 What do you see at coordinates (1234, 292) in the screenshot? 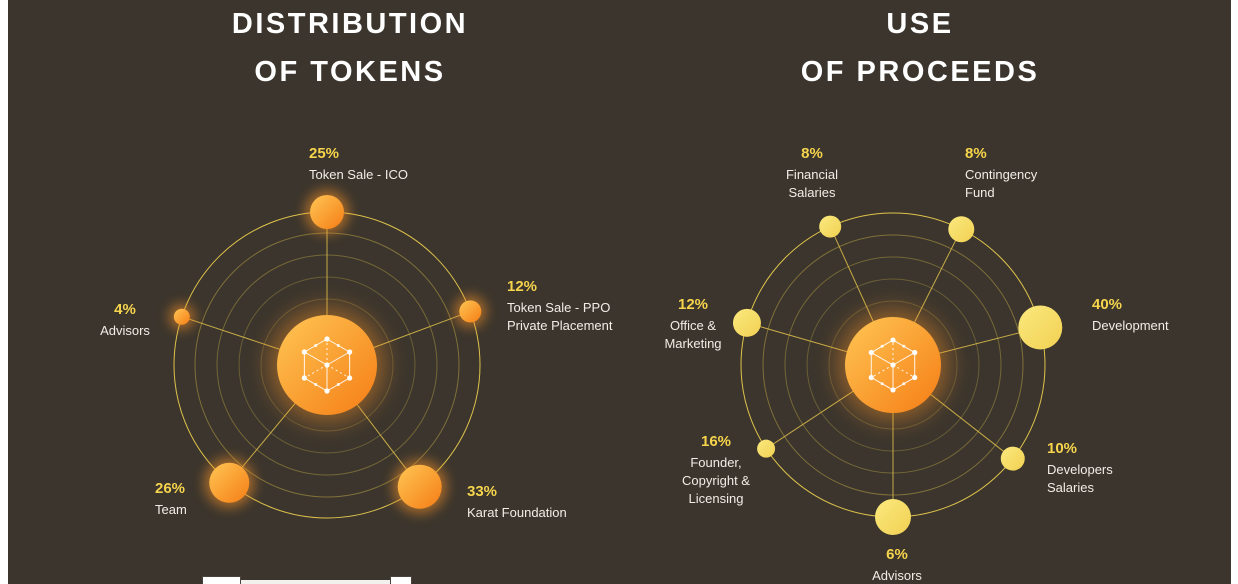
I see `page-edge-right` at bounding box center [1234, 292].